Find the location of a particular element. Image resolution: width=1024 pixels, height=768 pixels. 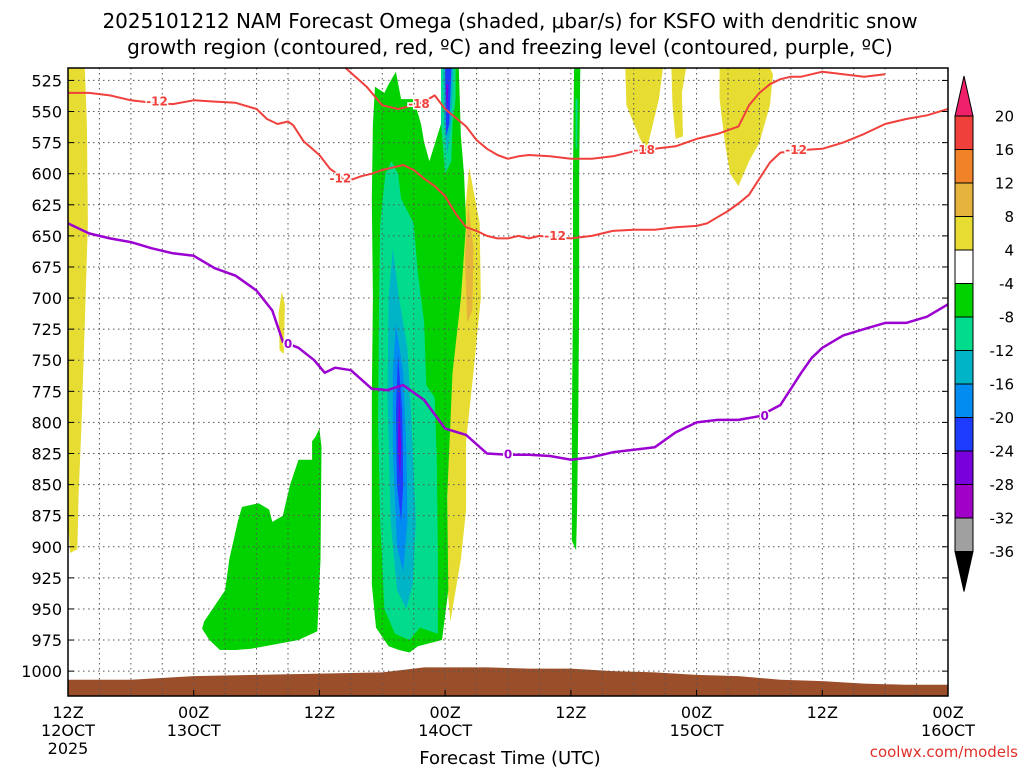

x-tick-year-label: 2025 is located at coordinates (68, 748).